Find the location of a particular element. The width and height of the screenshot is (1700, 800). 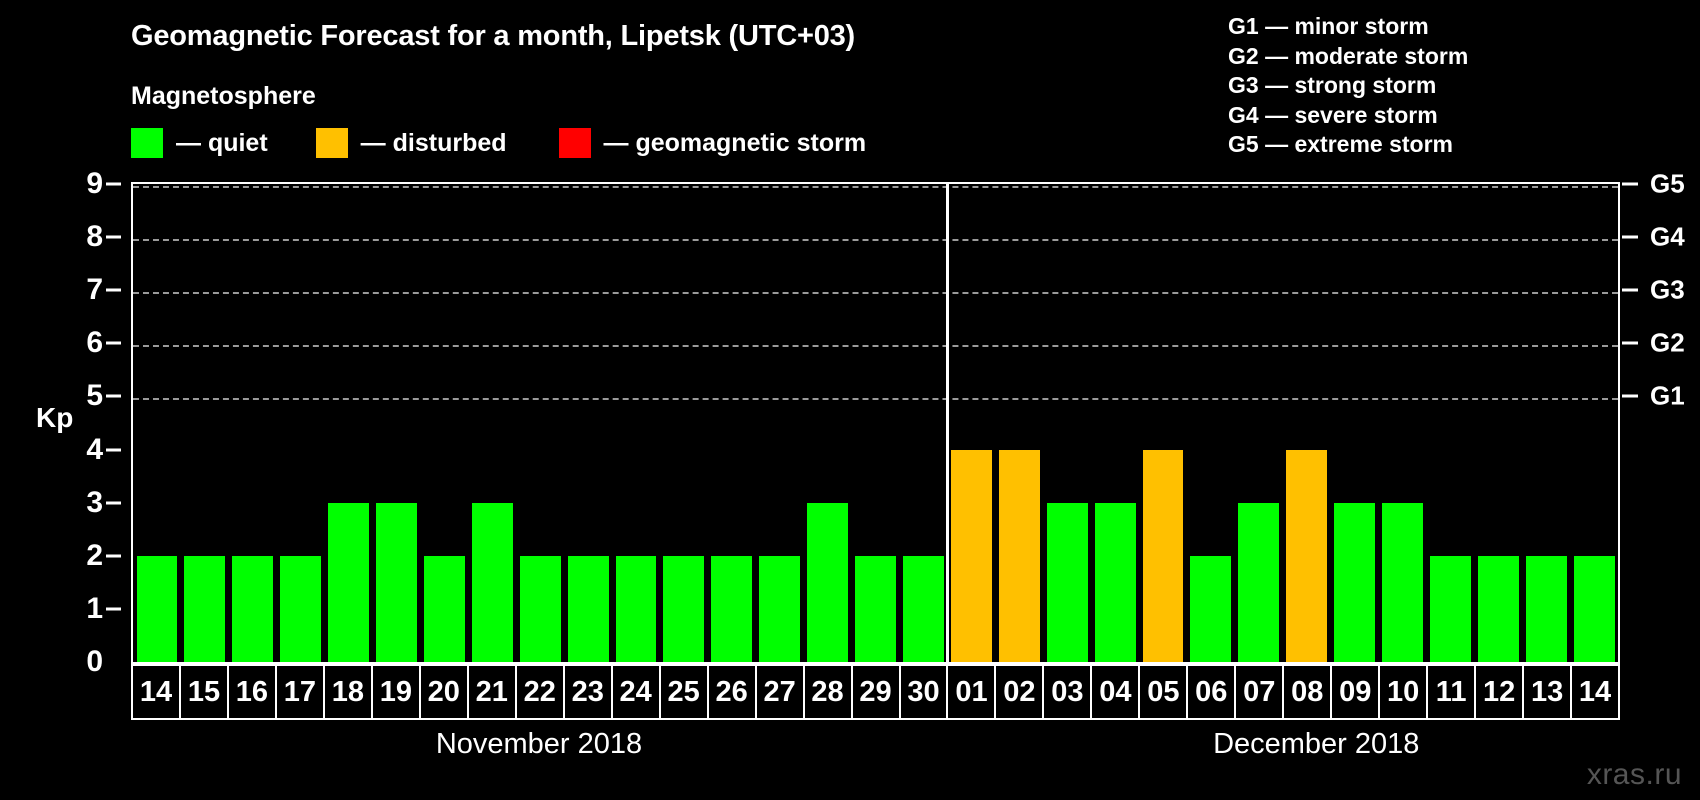

y-tick-label-8: 8 is located at coordinates (94, 237).